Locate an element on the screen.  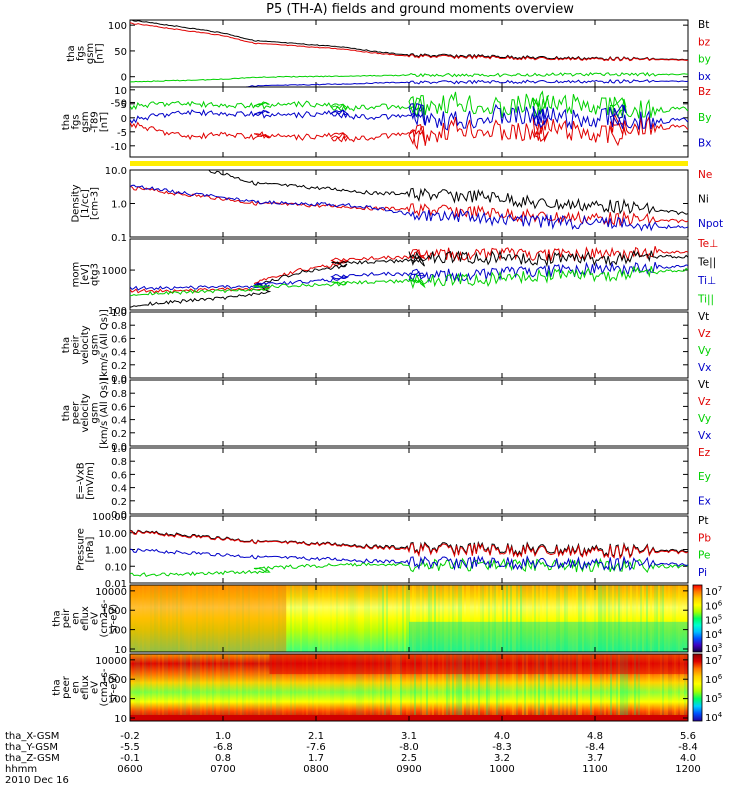
y-axis-label: mom is located at coordinates (76, 275).